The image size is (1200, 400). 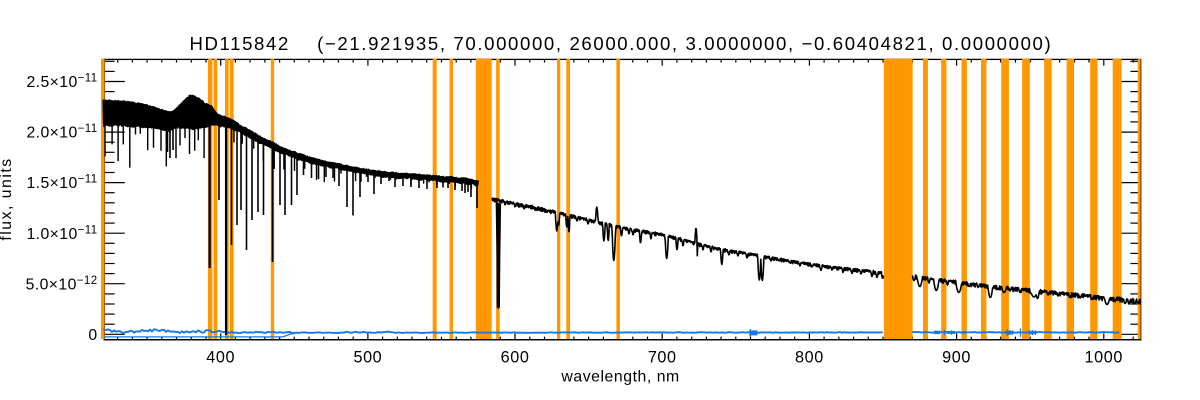 I want to click on svg-text: 1000, so click(x=1104, y=357).